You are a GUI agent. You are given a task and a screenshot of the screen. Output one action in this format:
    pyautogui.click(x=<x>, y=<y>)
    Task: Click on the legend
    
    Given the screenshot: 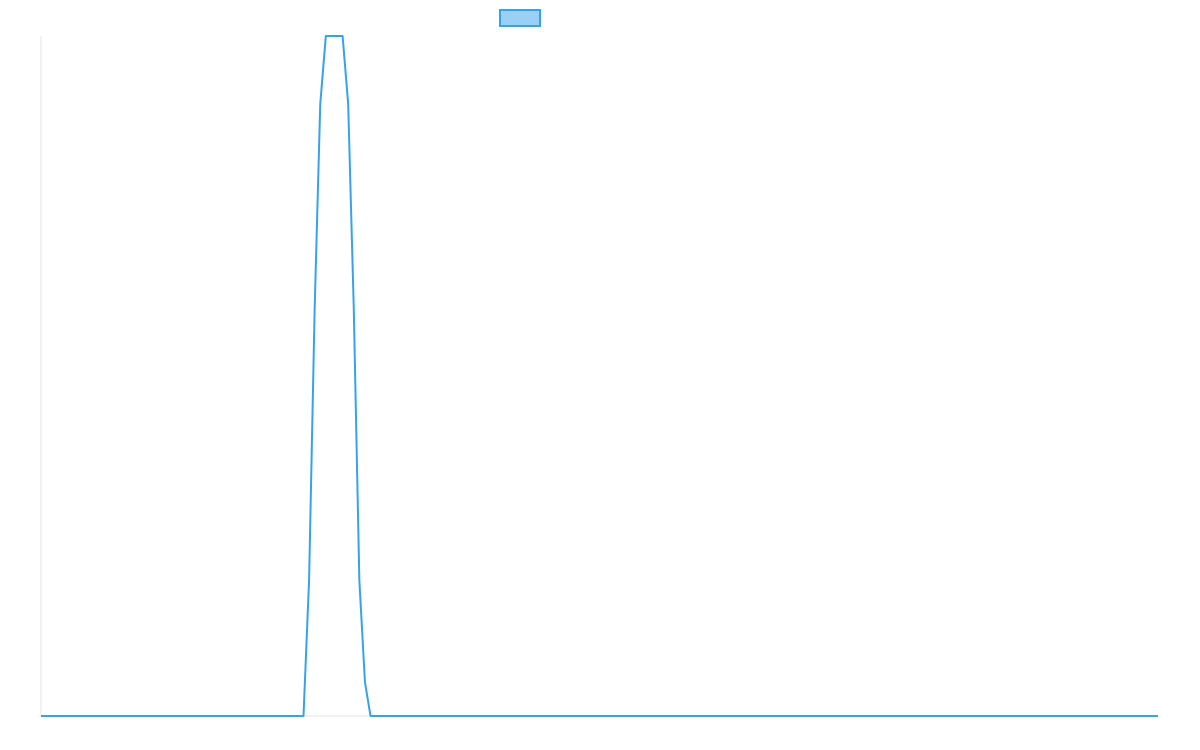 What is the action you would take?
    pyautogui.click(x=520, y=18)
    